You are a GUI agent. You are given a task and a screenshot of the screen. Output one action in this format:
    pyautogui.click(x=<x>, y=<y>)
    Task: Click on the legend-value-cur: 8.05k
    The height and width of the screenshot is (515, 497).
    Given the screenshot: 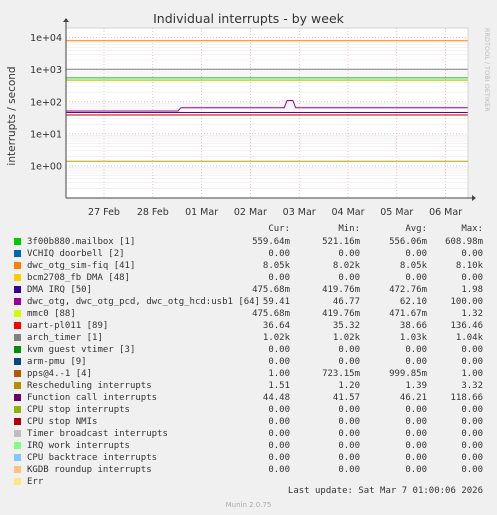 What is the action you would take?
    pyautogui.click(x=276, y=266)
    